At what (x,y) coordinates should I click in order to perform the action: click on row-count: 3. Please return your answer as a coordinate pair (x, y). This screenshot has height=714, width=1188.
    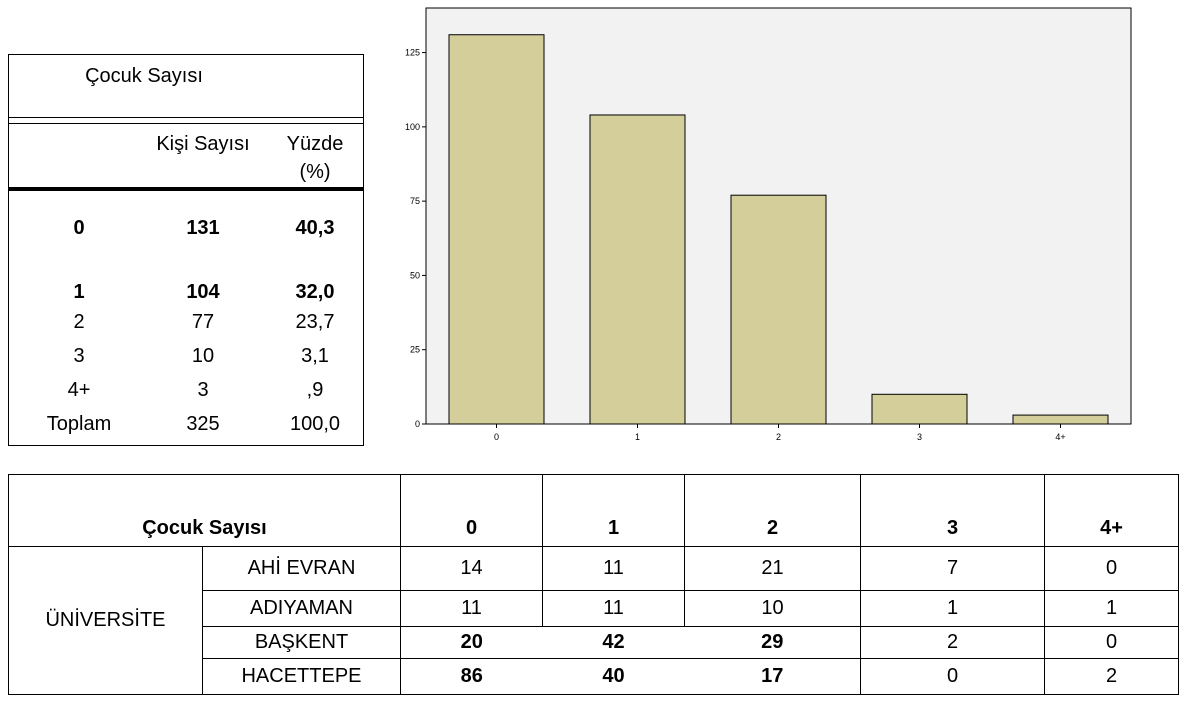
    Looking at the image, I should click on (203, 390).